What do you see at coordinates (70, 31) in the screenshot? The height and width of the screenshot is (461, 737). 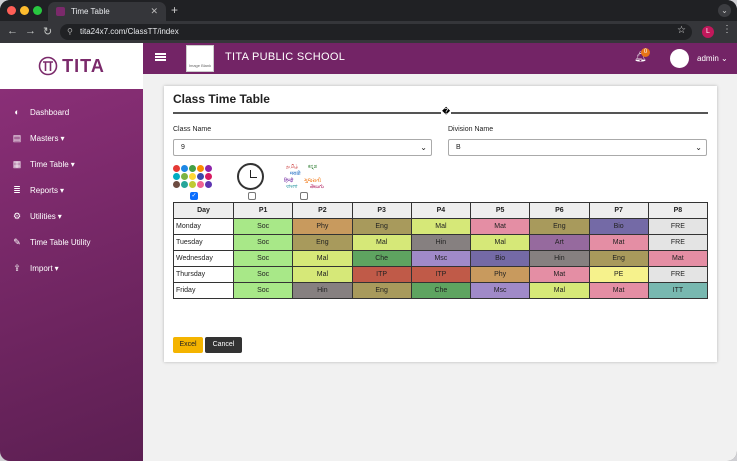 I see `site-info-icon: ⚲` at bounding box center [70, 31].